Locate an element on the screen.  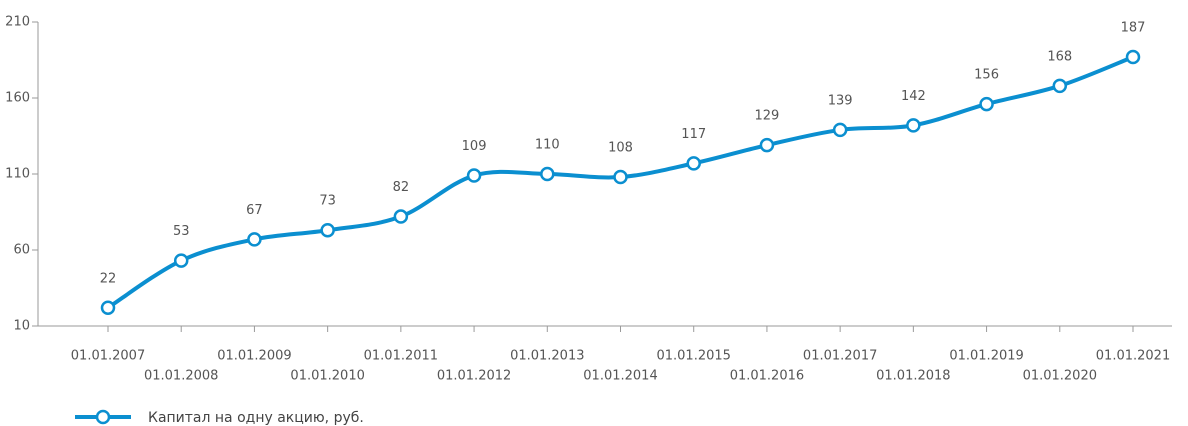
x-tick-label: 01.01.2017 is located at coordinates (840, 356).